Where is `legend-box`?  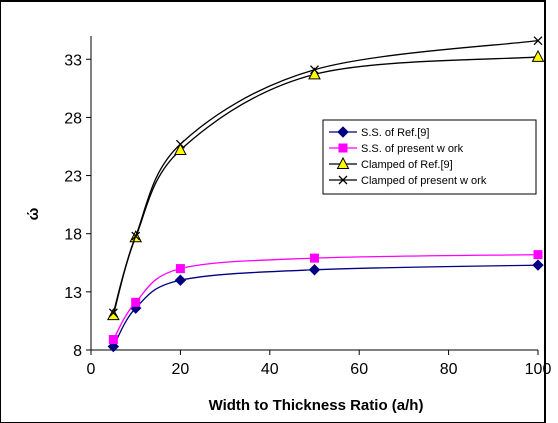
legend-box is located at coordinates (429, 157).